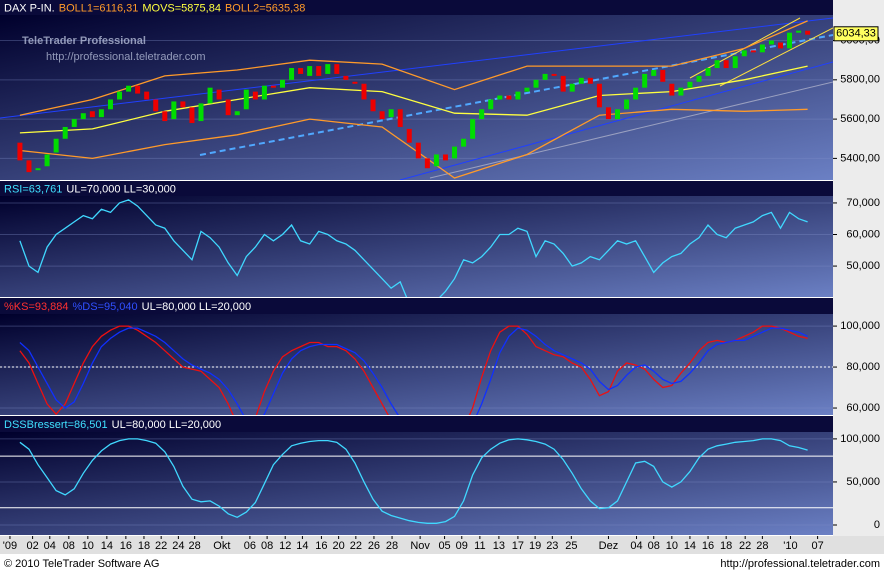  I want to click on x-tick-label: 11, so click(479, 546).